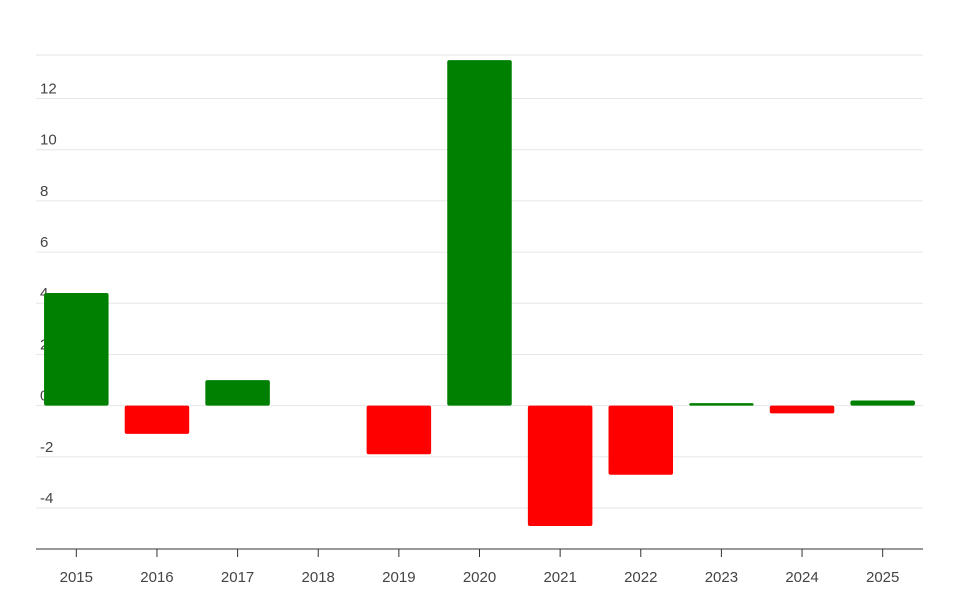 This screenshot has width=960, height=600. Describe the element at coordinates (46, 498) in the screenshot. I see `y-tick-label: -4` at that location.